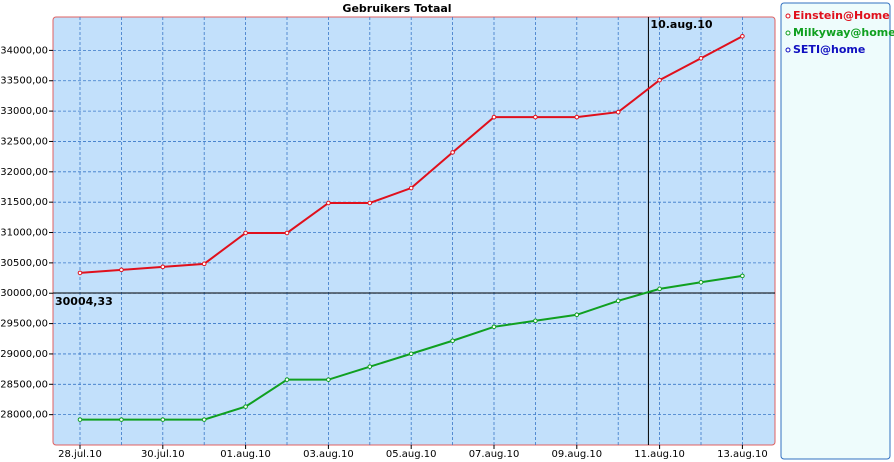 This screenshot has width=894, height=462. Describe the element at coordinates (843, 32) in the screenshot. I see `legend-label: Milkyway@home` at that location.